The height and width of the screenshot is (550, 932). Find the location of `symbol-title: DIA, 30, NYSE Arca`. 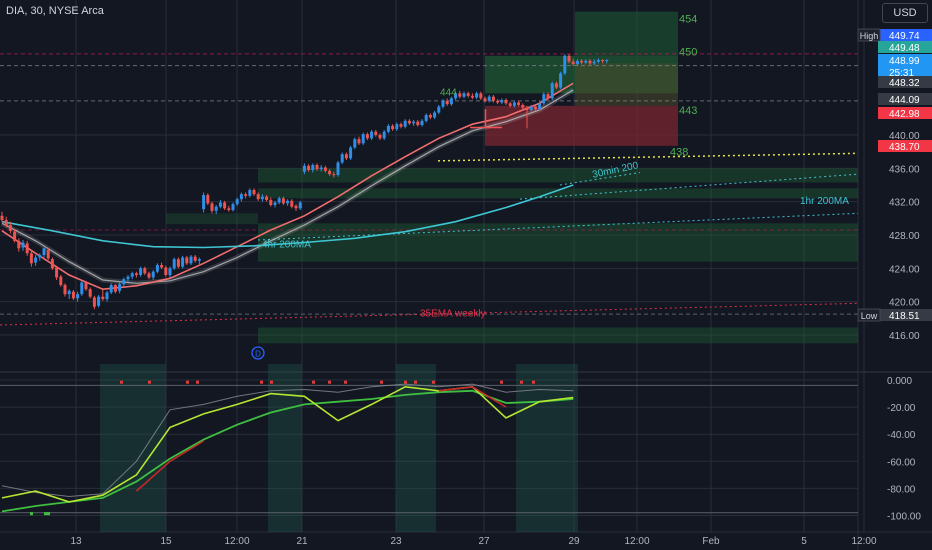

symbol-title: DIA, 30, NYSE Arca is located at coordinates (55, 11).